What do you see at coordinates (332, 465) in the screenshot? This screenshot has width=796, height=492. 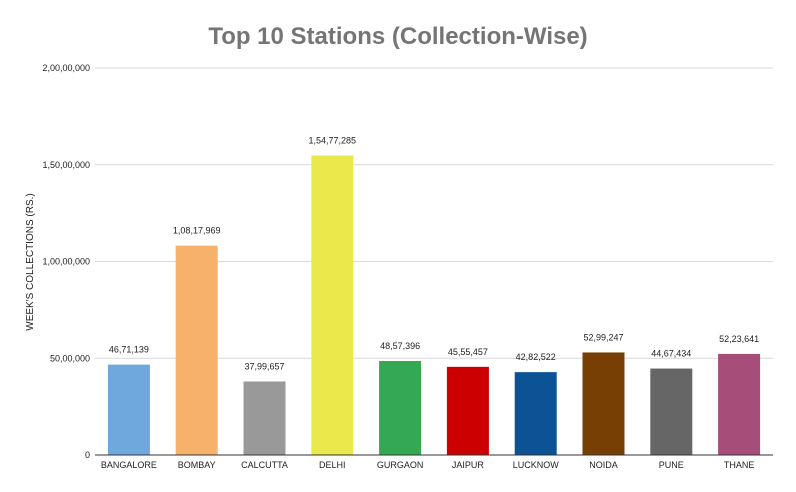 I see `x-tick-label: DELHI` at bounding box center [332, 465].